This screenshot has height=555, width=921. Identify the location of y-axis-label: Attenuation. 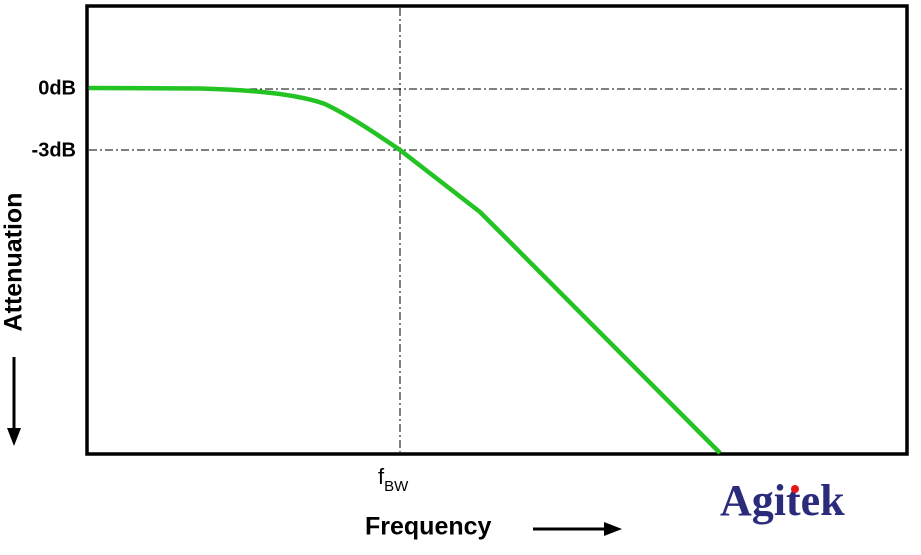
(14, 262).